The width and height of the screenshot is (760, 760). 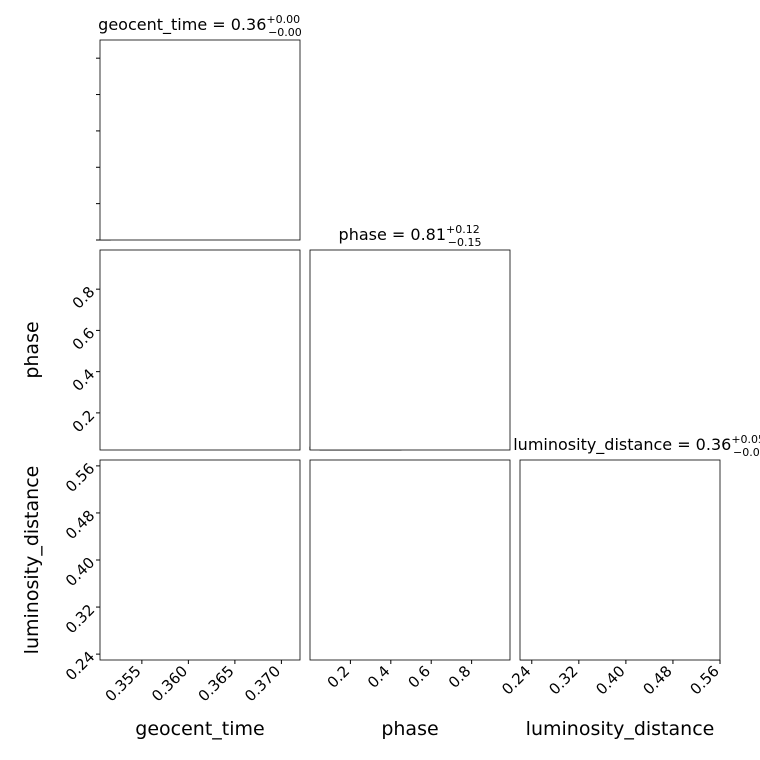 I want to click on xtick-label-phase: 0.6, so click(x=419, y=677).